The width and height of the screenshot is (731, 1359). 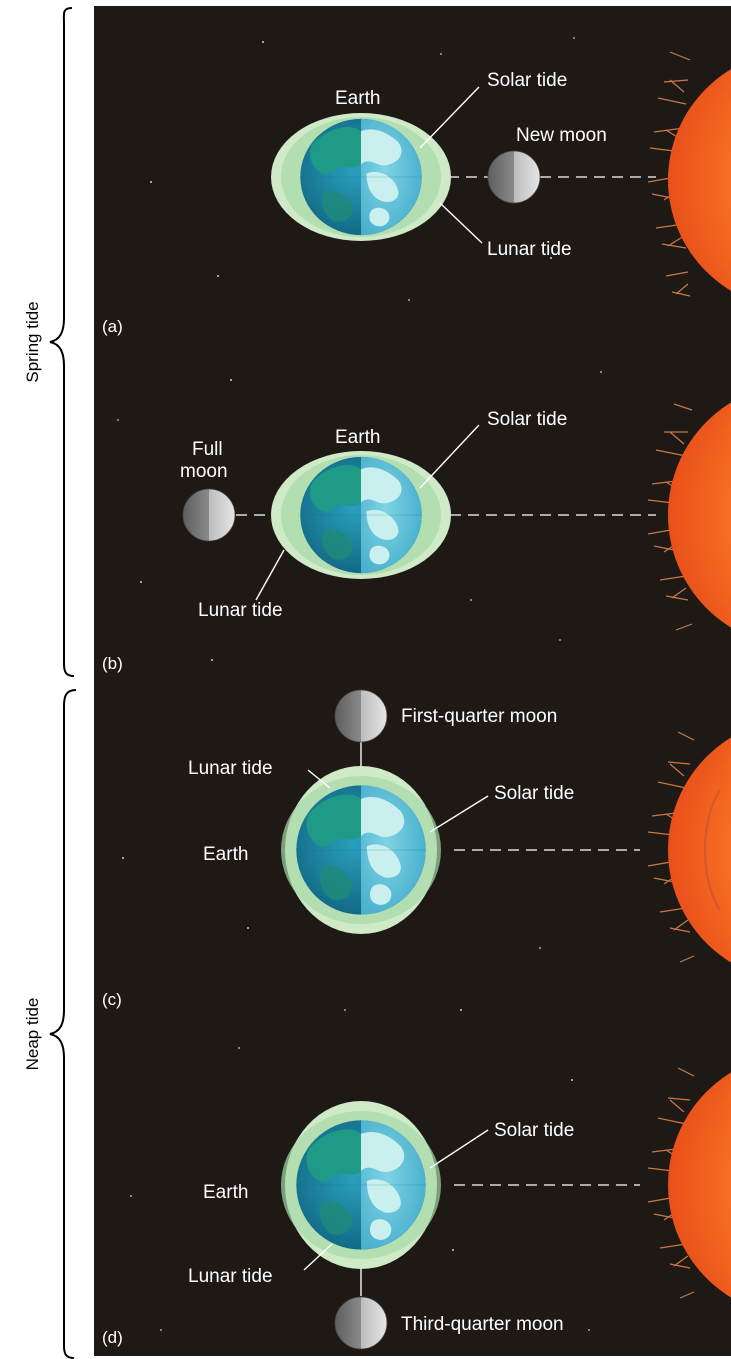 What do you see at coordinates (207, 449) in the screenshot?
I see `moon-label-line1: Full` at bounding box center [207, 449].